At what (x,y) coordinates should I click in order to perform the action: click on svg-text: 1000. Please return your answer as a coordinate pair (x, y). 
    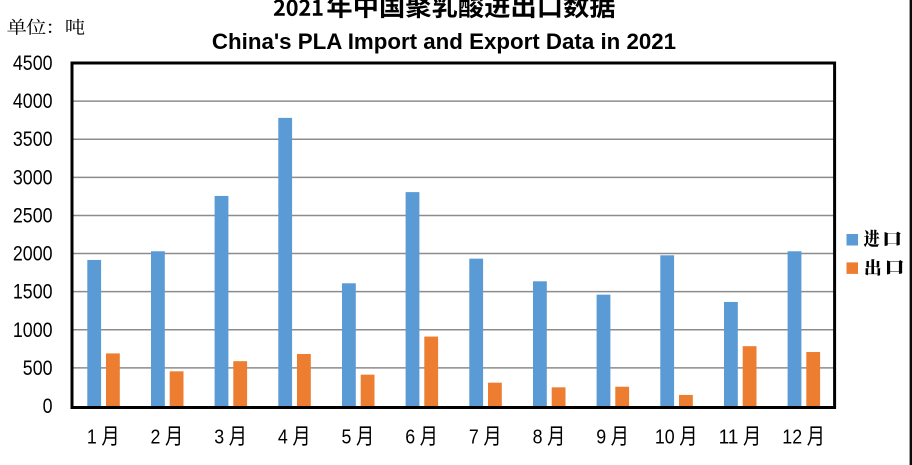
    Looking at the image, I should click on (33, 330).